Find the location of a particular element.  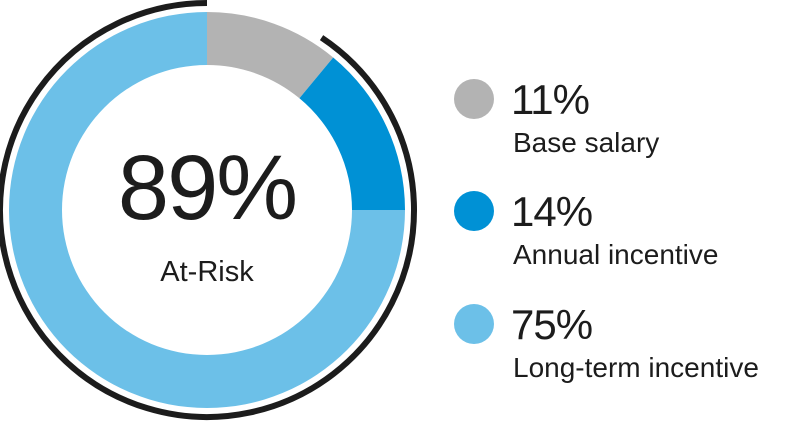

legend-value-long-term-incentive: 75% is located at coordinates (551, 324).